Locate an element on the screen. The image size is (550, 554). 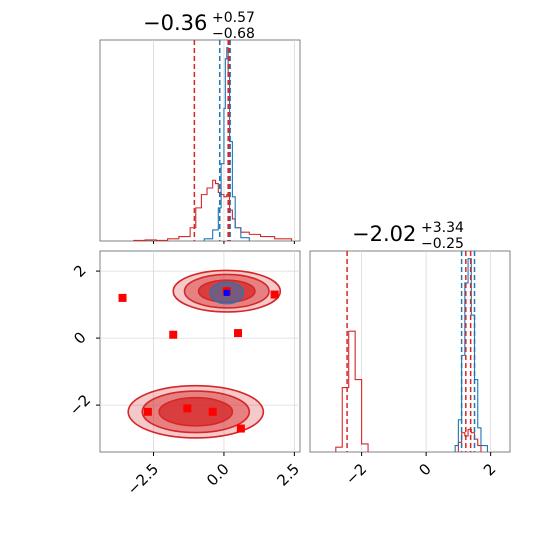
title-lower: −0.25 is located at coordinates (442, 244).